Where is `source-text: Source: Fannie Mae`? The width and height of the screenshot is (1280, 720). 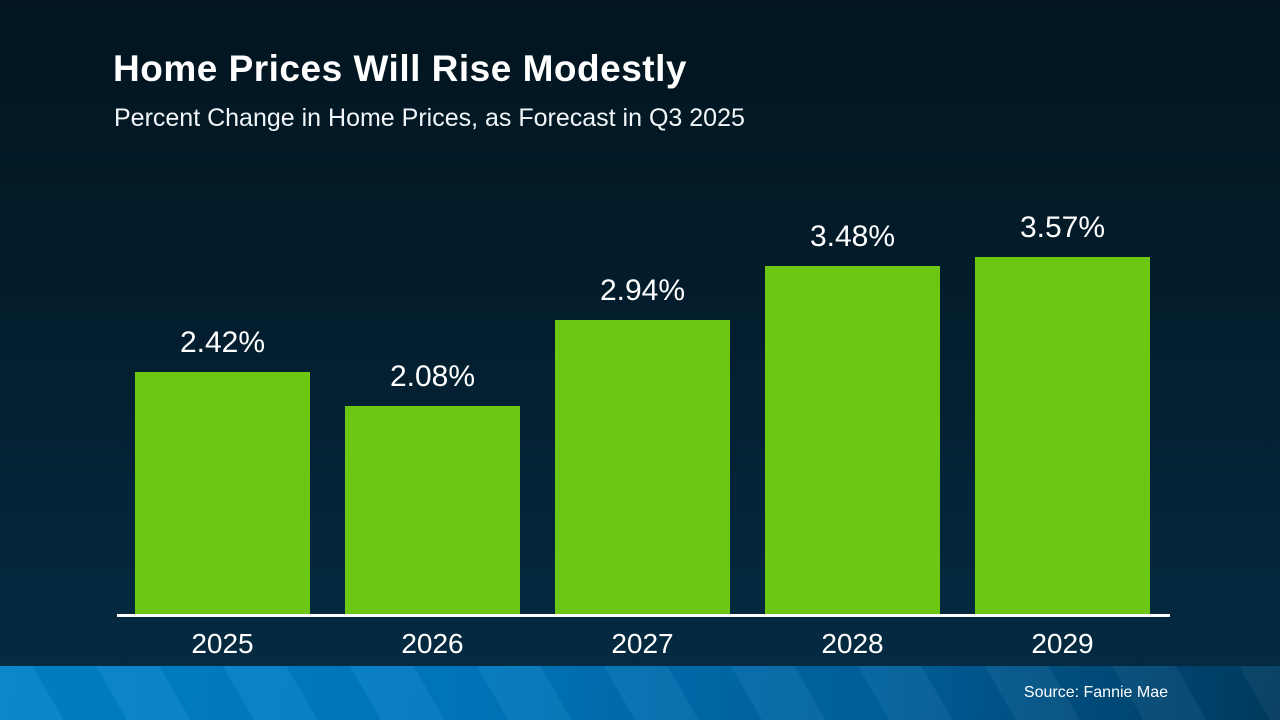
source-text: Source: Fannie Mae is located at coordinates (1095, 692).